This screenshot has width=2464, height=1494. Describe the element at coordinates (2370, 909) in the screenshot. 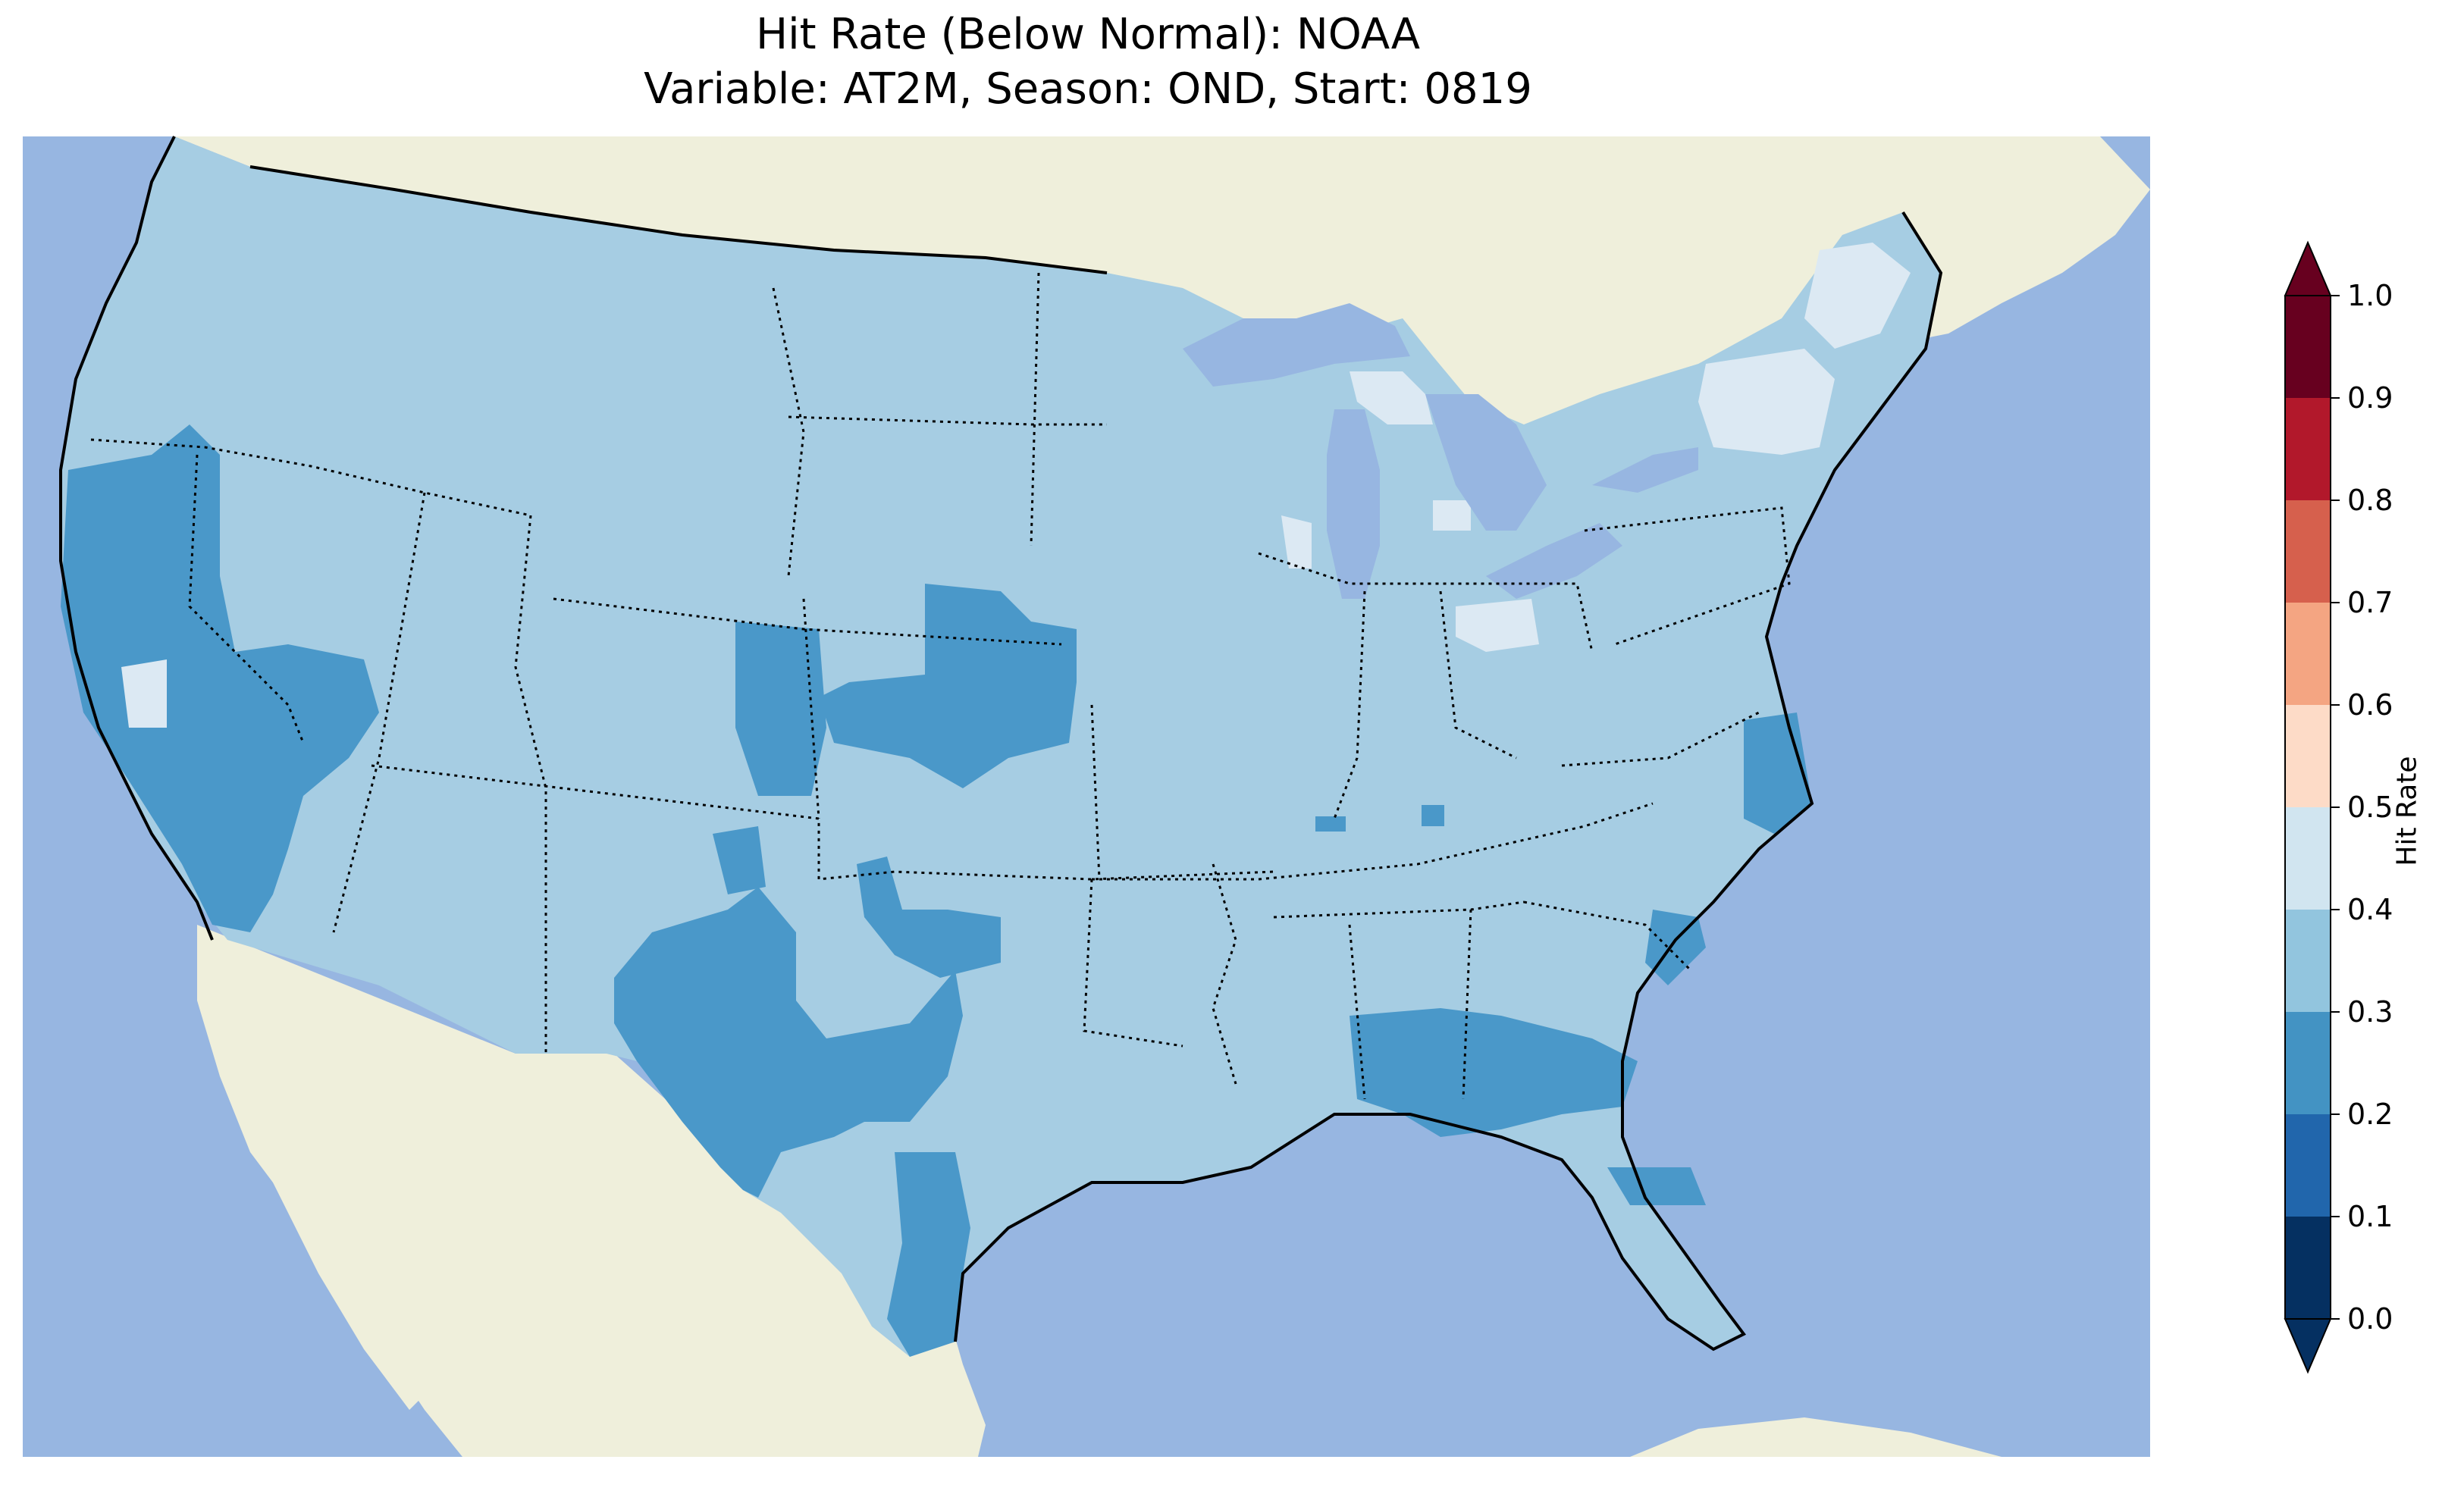

I see `colorbar-tick-label: 0.4` at that location.